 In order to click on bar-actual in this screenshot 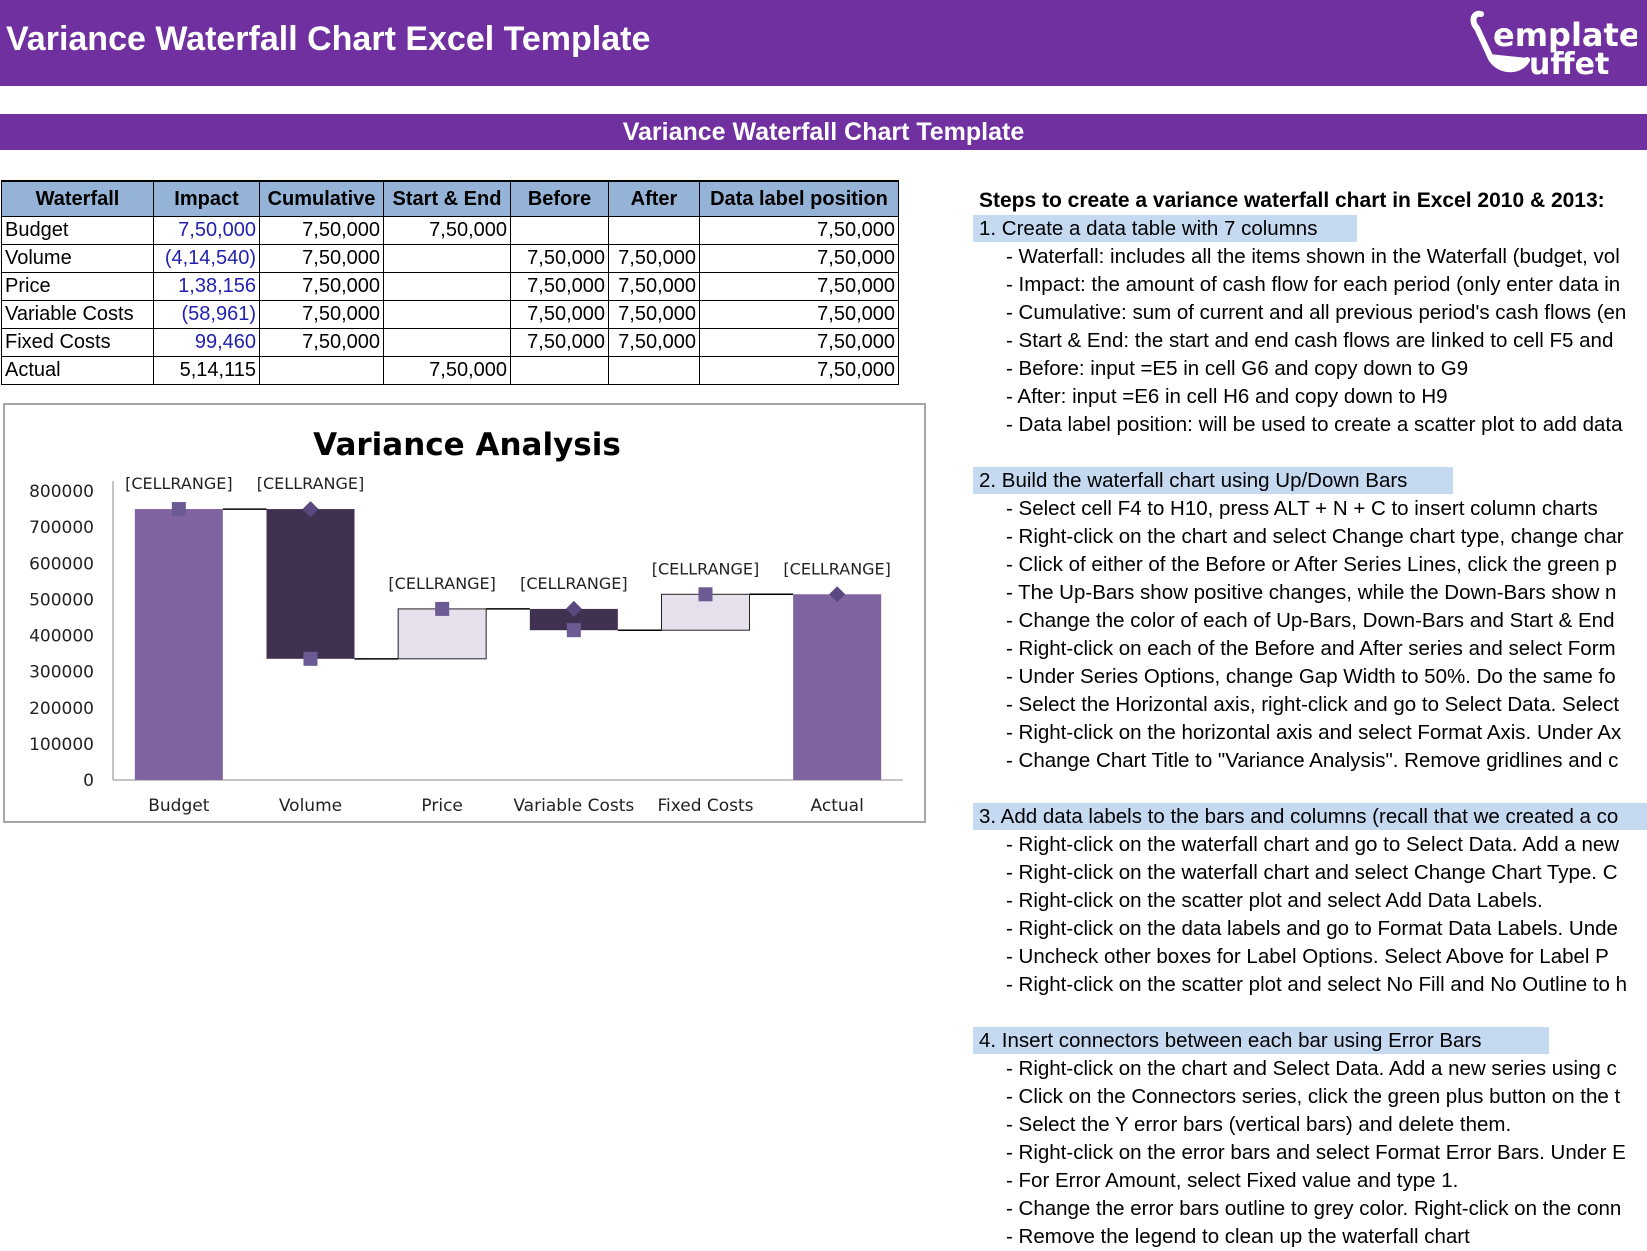, I will do `click(837, 687)`.